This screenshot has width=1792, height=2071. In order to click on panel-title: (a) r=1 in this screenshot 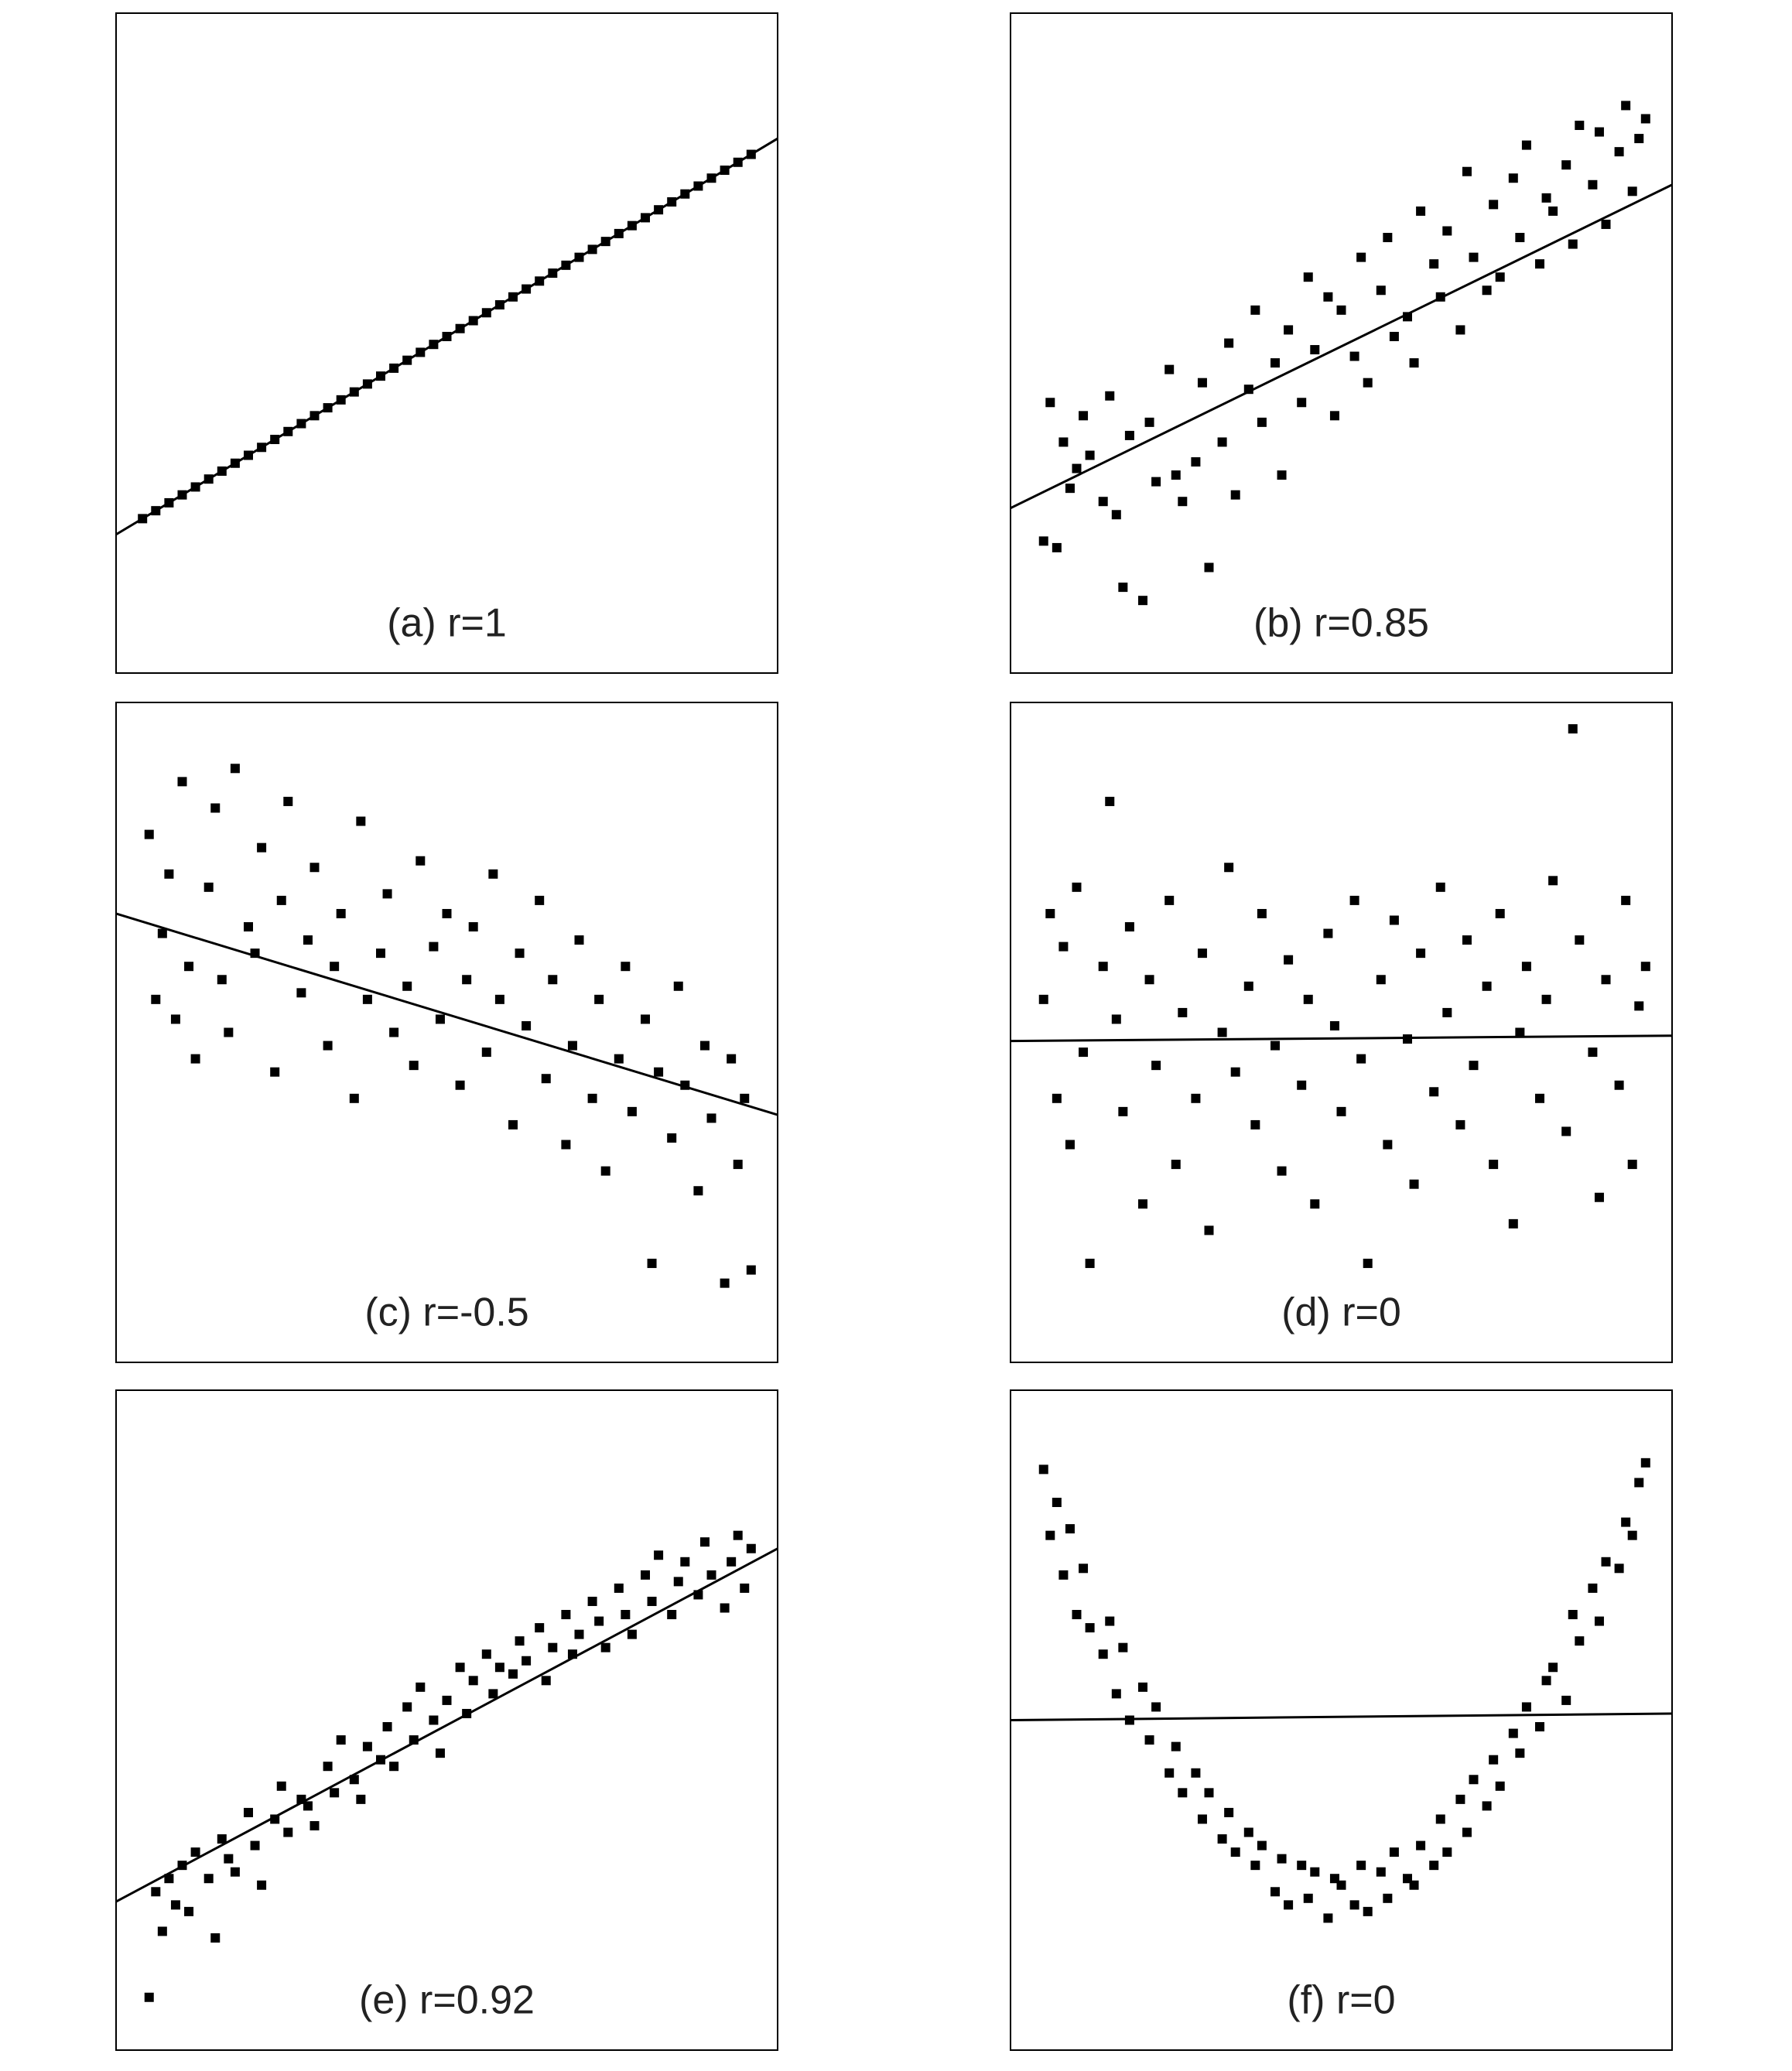, I will do `click(447, 623)`.